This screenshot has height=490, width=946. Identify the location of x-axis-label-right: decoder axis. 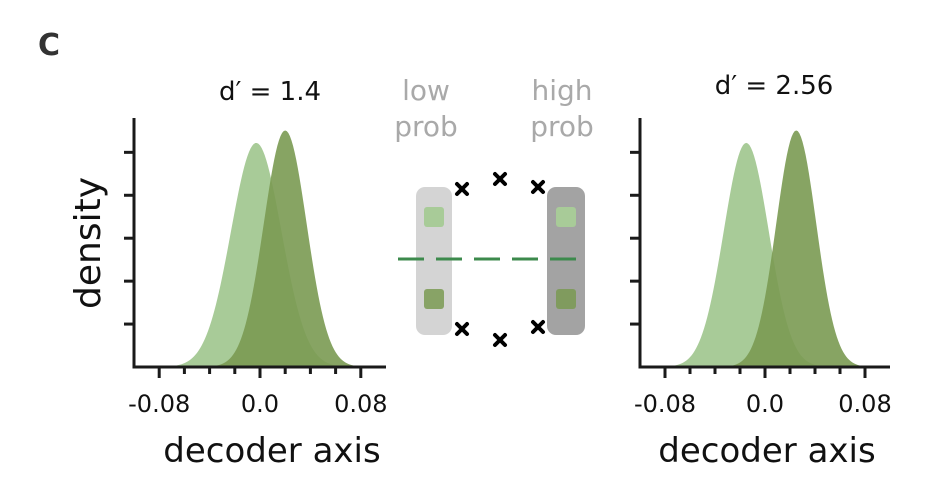
(766, 451).